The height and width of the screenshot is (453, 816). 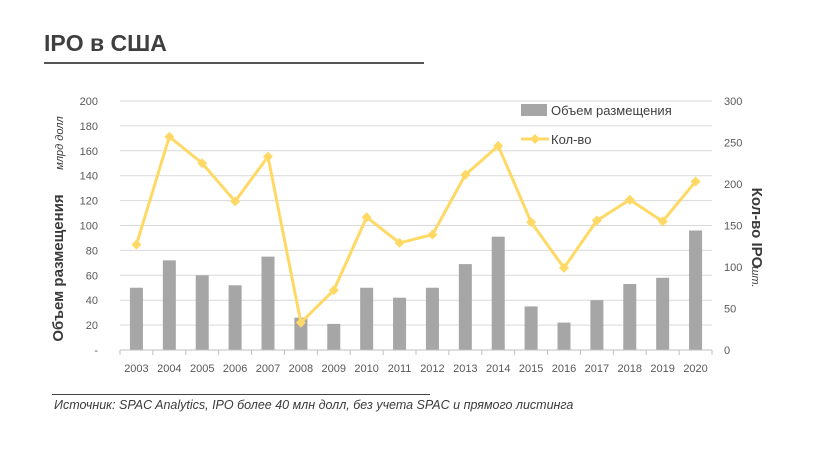 I want to click on left-axis-title: Объем размещения, so click(x=58, y=267).